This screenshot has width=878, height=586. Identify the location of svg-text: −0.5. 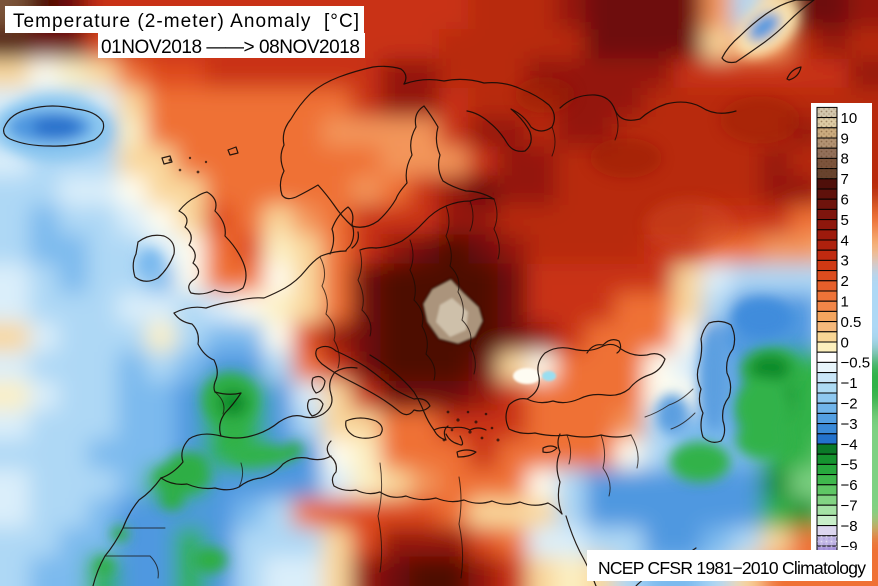
(856, 363).